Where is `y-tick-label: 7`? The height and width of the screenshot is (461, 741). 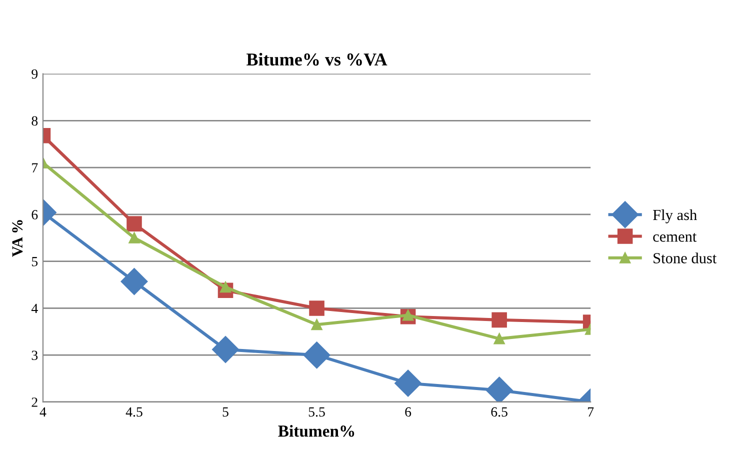 y-tick-label: 7 is located at coordinates (35, 167).